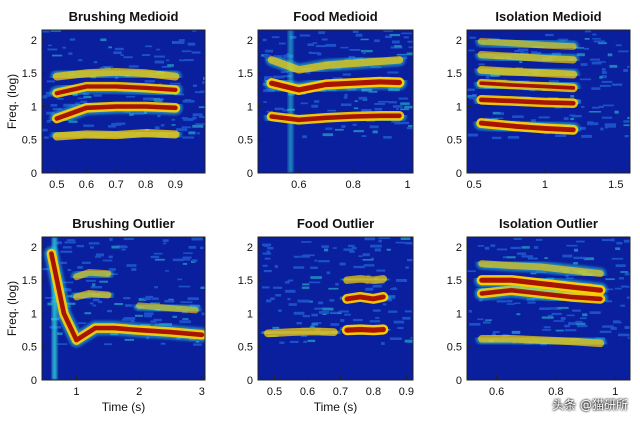  Describe the element at coordinates (250, 41) in the screenshot. I see `food-medioid-y-tick-label: 2` at that location.